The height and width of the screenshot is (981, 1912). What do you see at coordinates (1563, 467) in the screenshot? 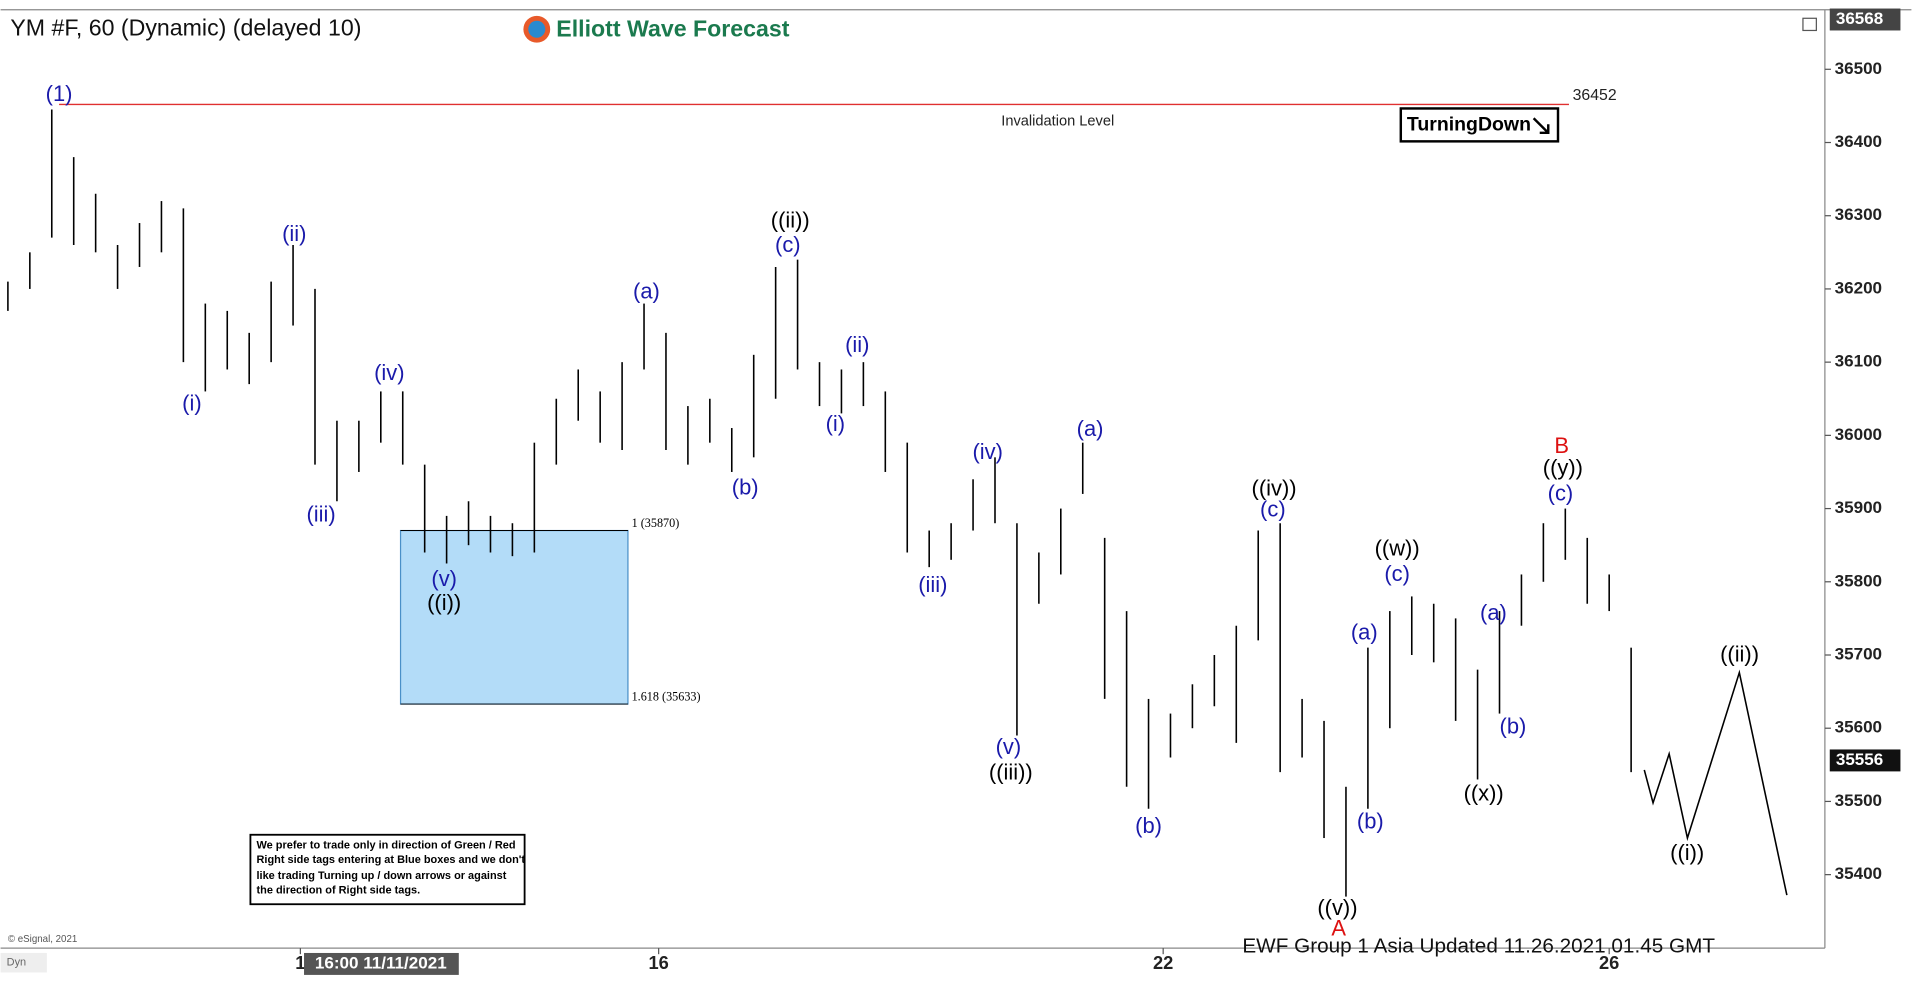
I see `wave-label: ((y))` at bounding box center [1563, 467].